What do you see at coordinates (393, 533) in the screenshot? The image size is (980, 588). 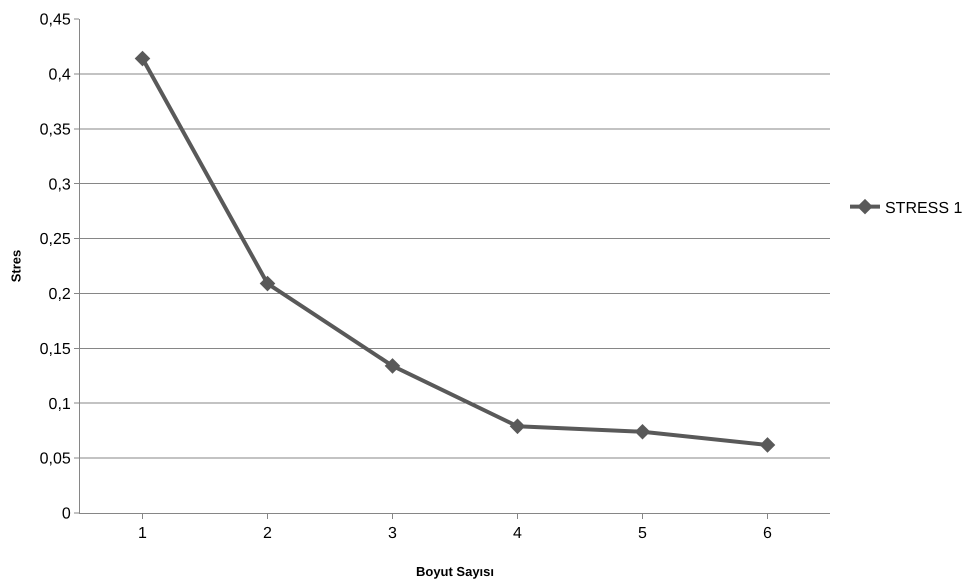 I see `x-tick-label: 3` at bounding box center [393, 533].